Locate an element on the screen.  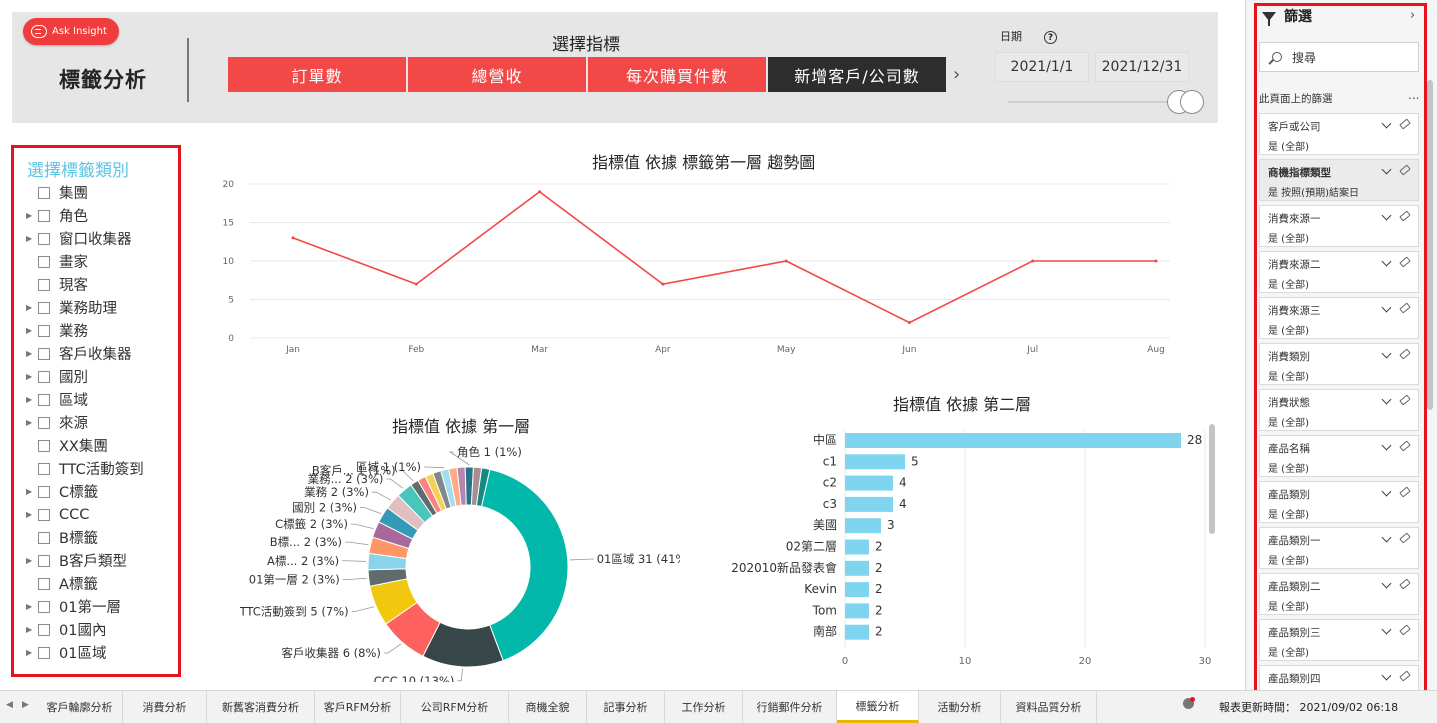
date-end-input: 2021/12/31 is located at coordinates (1142, 67).